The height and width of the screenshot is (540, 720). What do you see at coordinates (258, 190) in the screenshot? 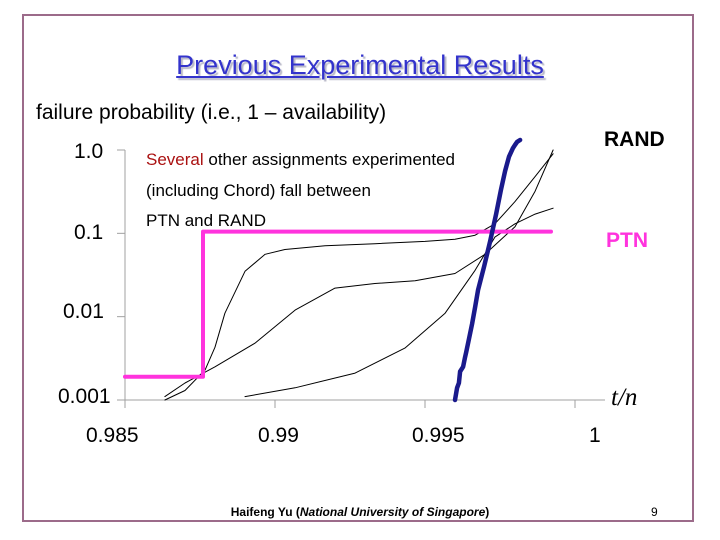
I see `annotation-line-2: (including Chord) fall between` at bounding box center [258, 190].